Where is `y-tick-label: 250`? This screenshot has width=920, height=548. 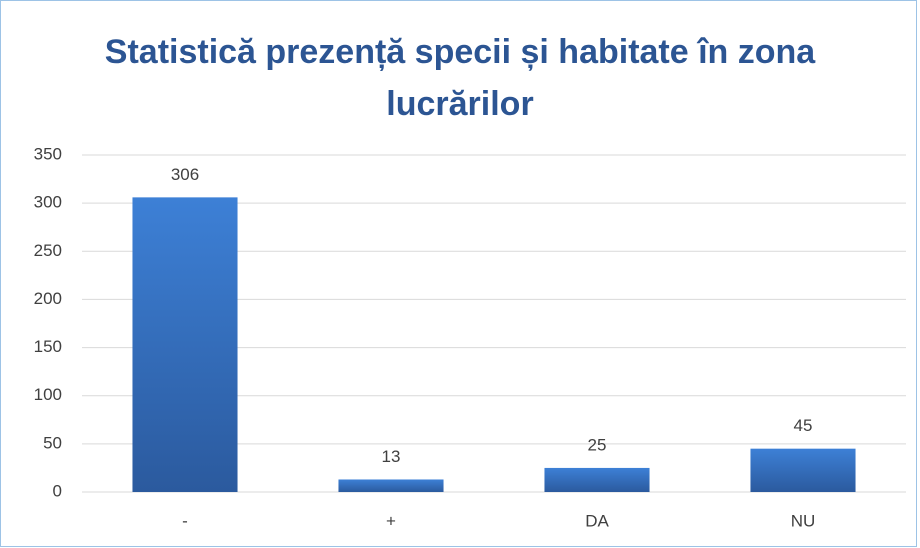 y-tick-label: 250 is located at coordinates (48, 250).